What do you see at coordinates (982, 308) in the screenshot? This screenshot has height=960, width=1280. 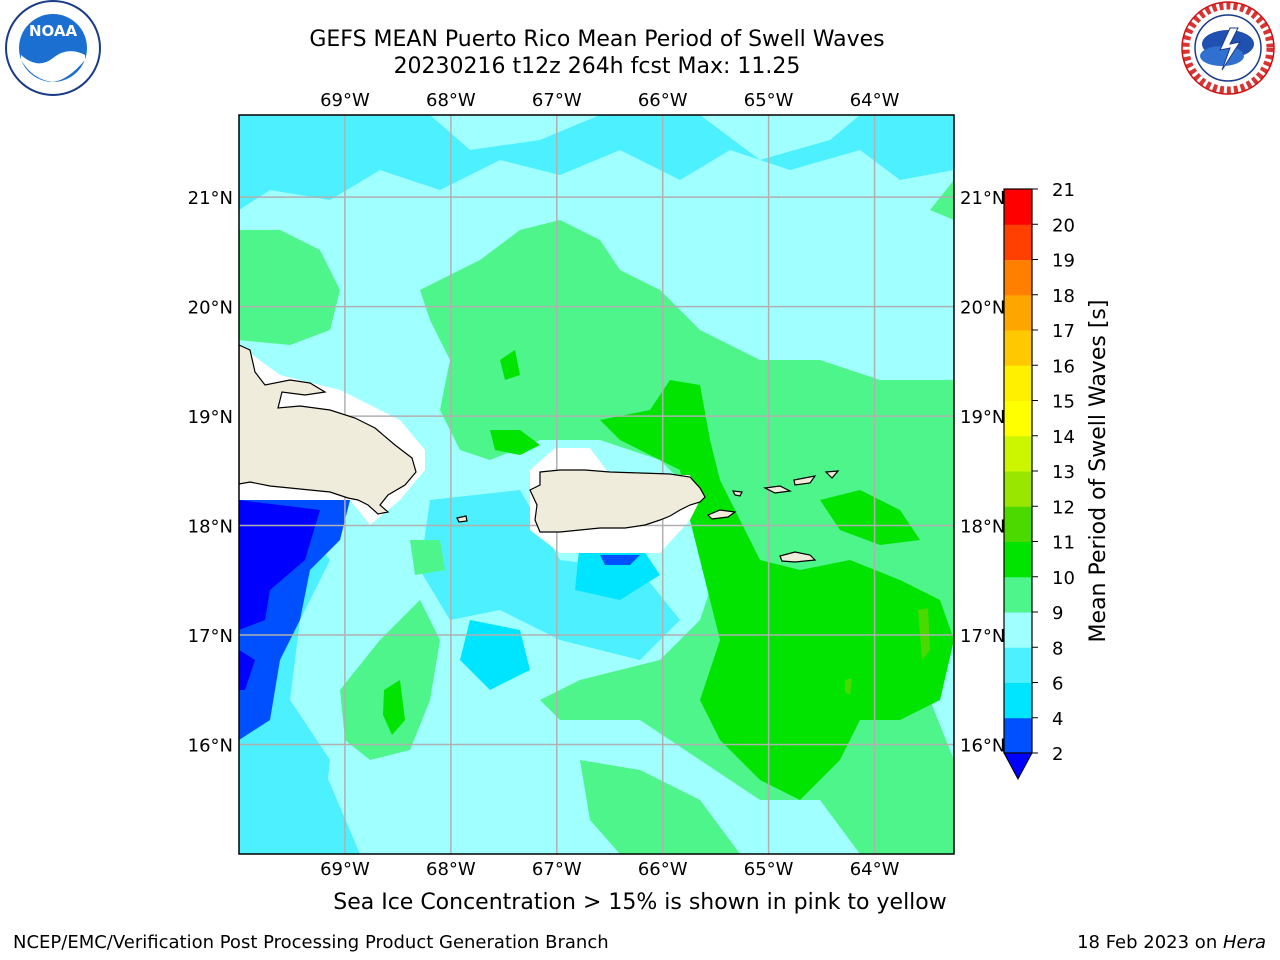 I see `lat-tick-label-right: 20°N` at bounding box center [982, 308].